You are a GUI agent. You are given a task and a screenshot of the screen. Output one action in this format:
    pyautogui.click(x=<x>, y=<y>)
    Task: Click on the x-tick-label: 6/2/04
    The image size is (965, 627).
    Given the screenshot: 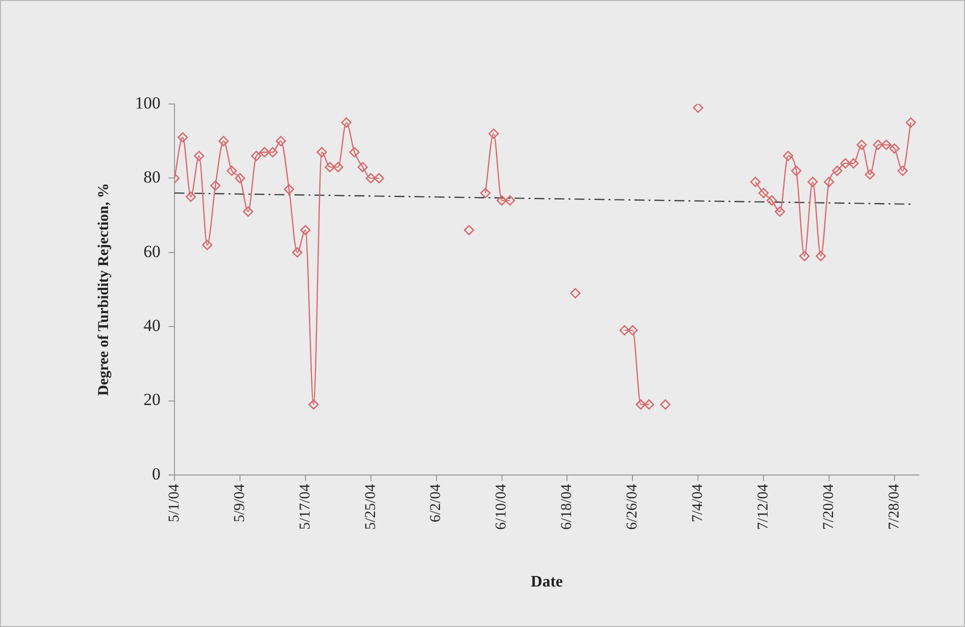 What is the action you would take?
    pyautogui.click(x=436, y=502)
    